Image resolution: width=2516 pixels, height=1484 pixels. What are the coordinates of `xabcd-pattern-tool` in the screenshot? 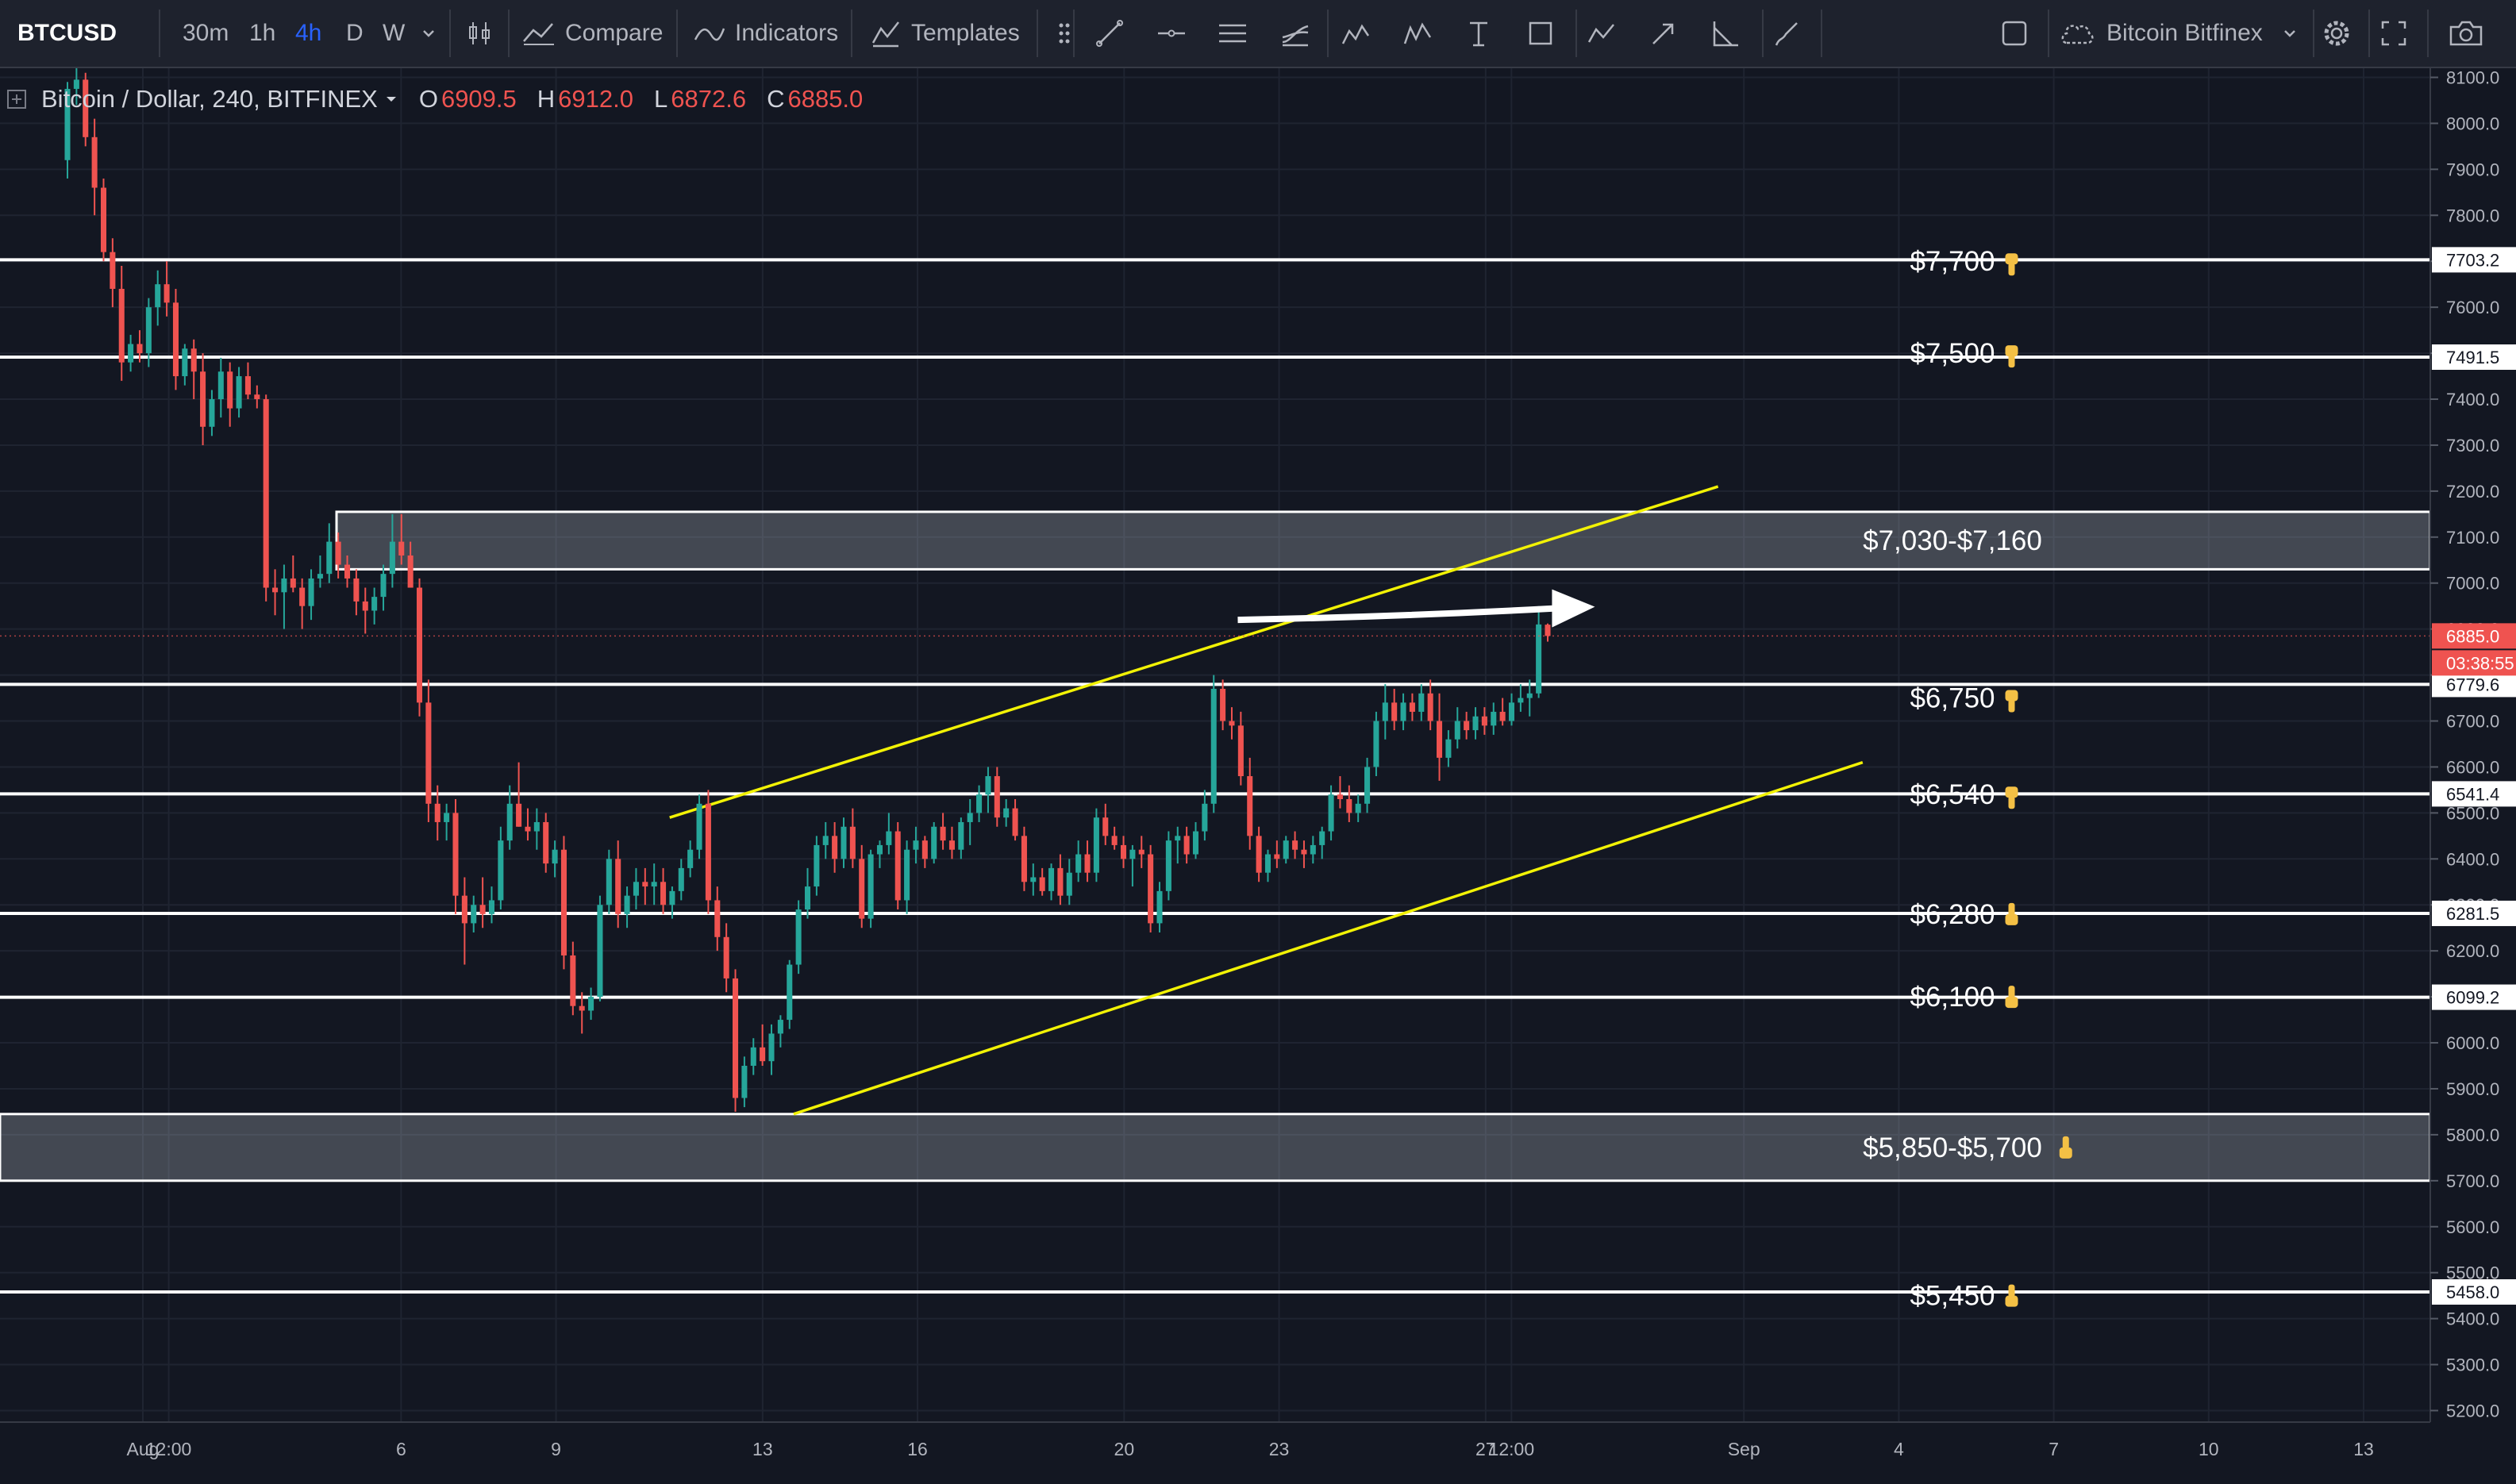 It's located at (1355, 33).